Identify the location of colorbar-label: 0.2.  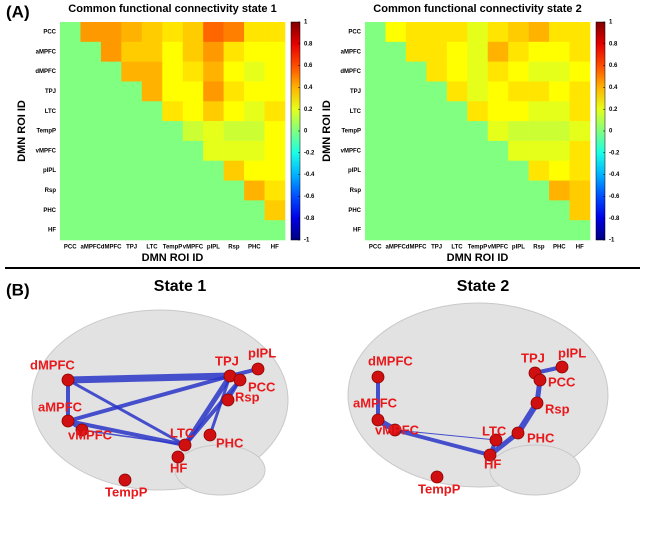
(613, 110).